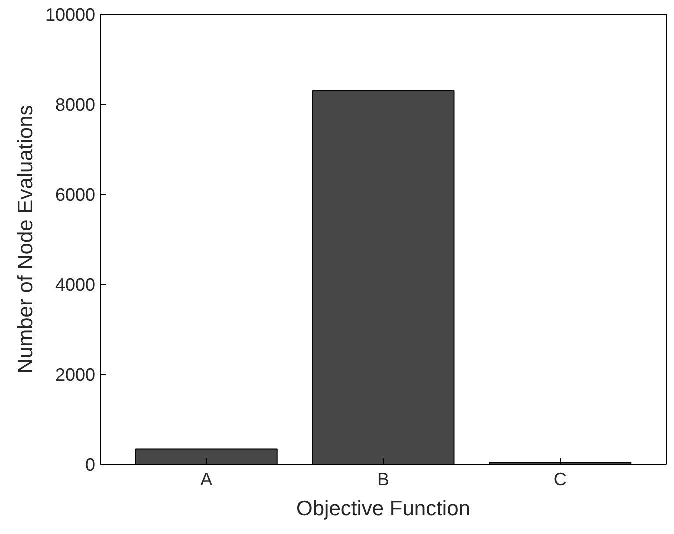 The image size is (674, 534). I want to click on x-tick-label: C, so click(560, 480).